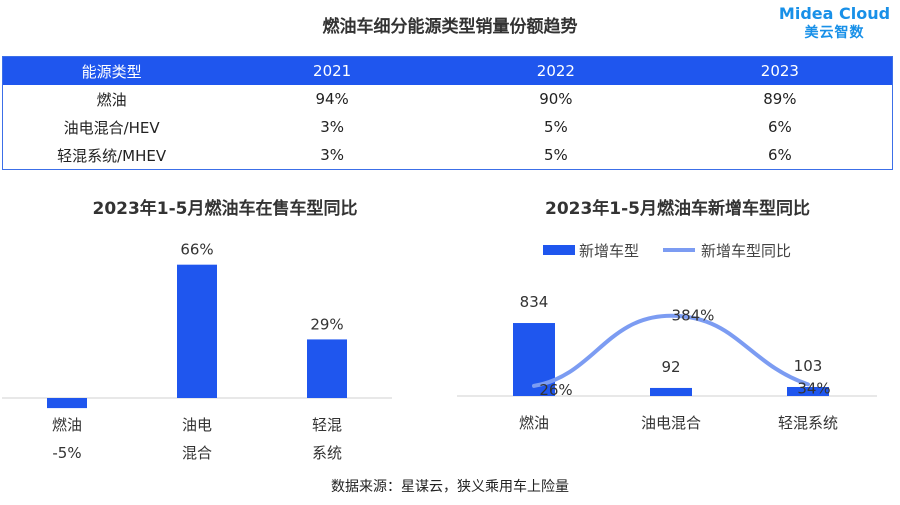 Image resolution: width=900 pixels, height=505 pixels. Describe the element at coordinates (196, 250) in the screenshot. I see `data-label: 66%` at that location.